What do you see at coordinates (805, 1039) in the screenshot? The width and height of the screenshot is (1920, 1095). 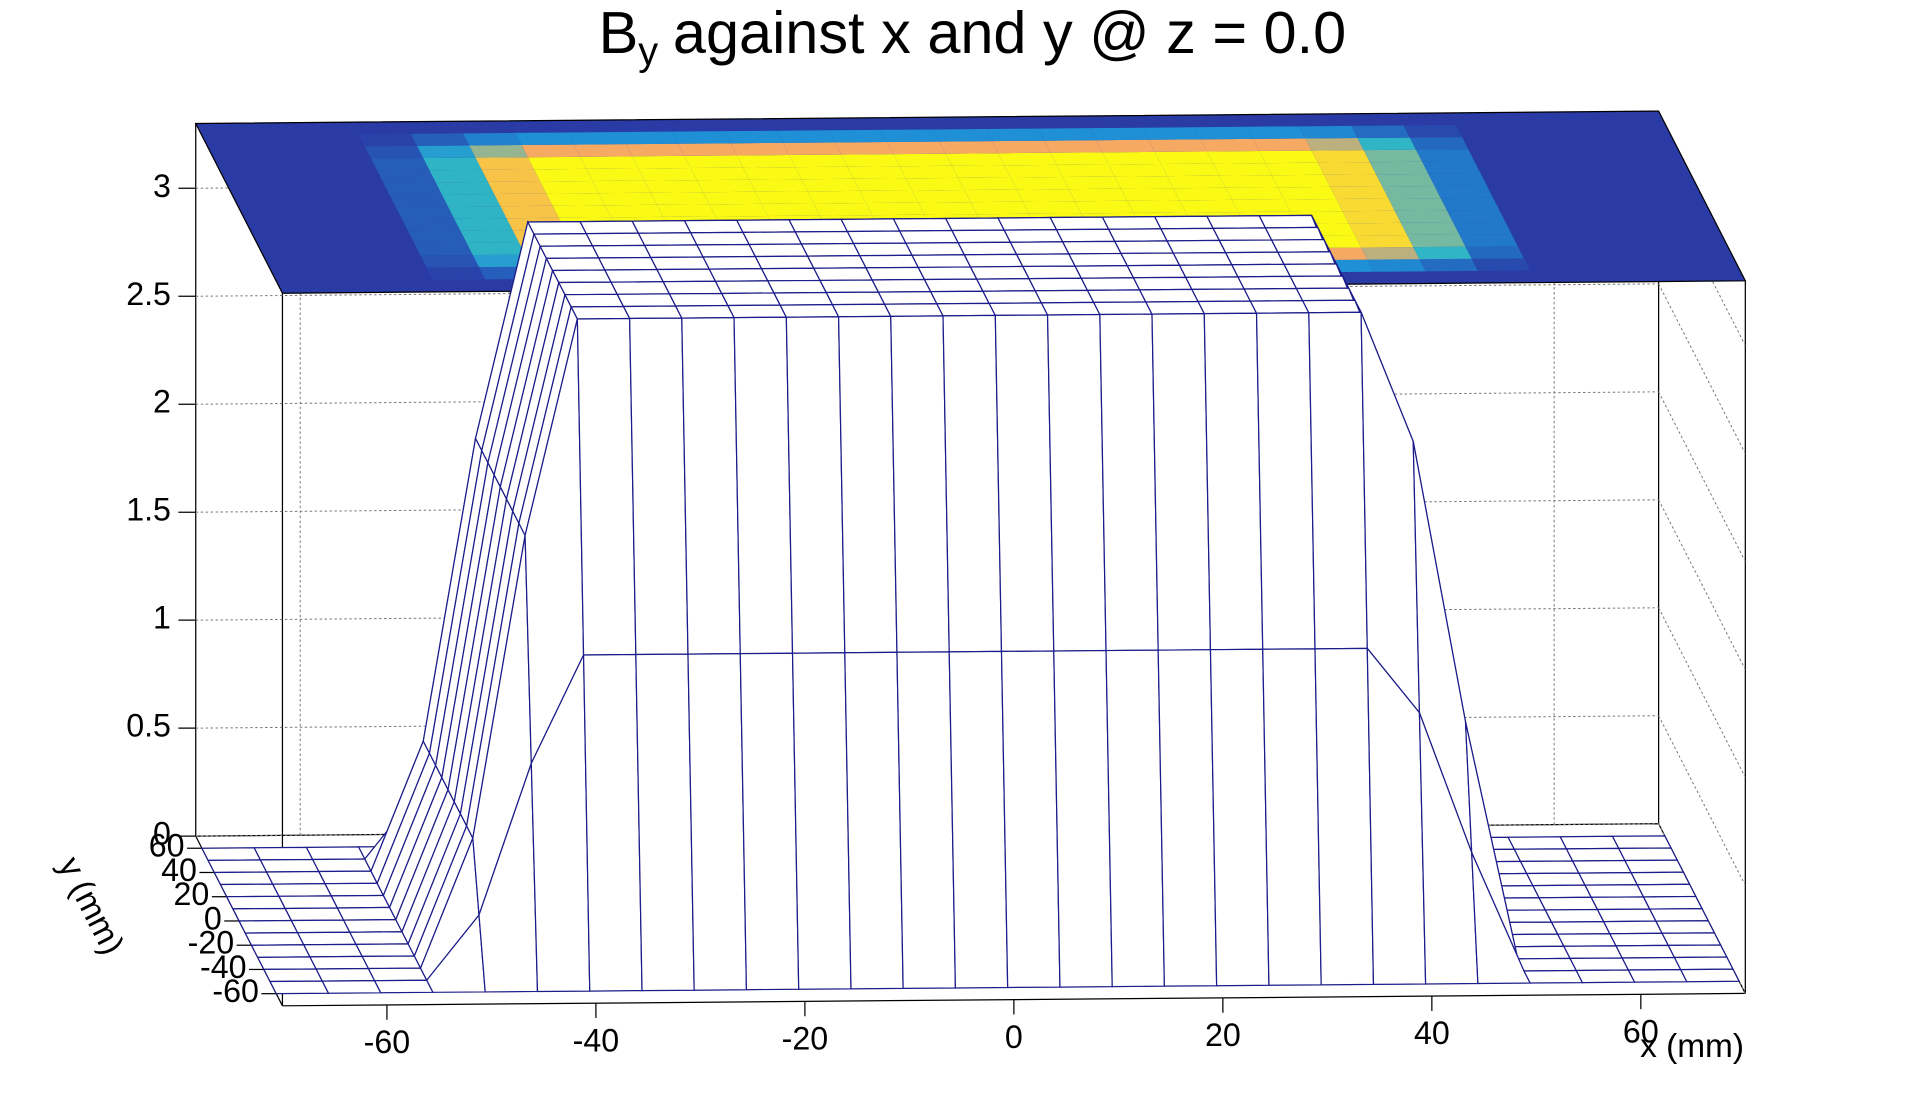 I see `x-tick-label: -20` at bounding box center [805, 1039].